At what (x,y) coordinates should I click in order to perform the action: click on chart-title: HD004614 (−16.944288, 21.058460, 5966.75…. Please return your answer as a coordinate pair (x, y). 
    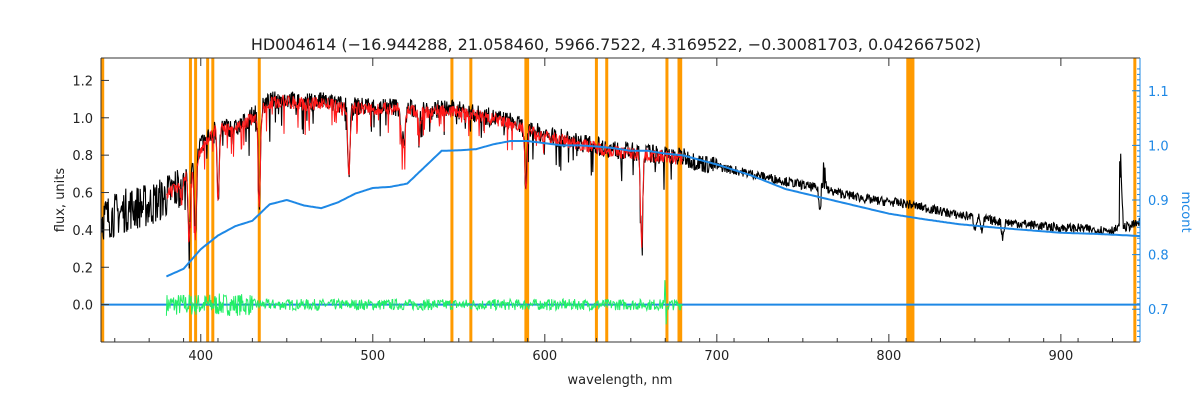
    Looking at the image, I should click on (616, 44).